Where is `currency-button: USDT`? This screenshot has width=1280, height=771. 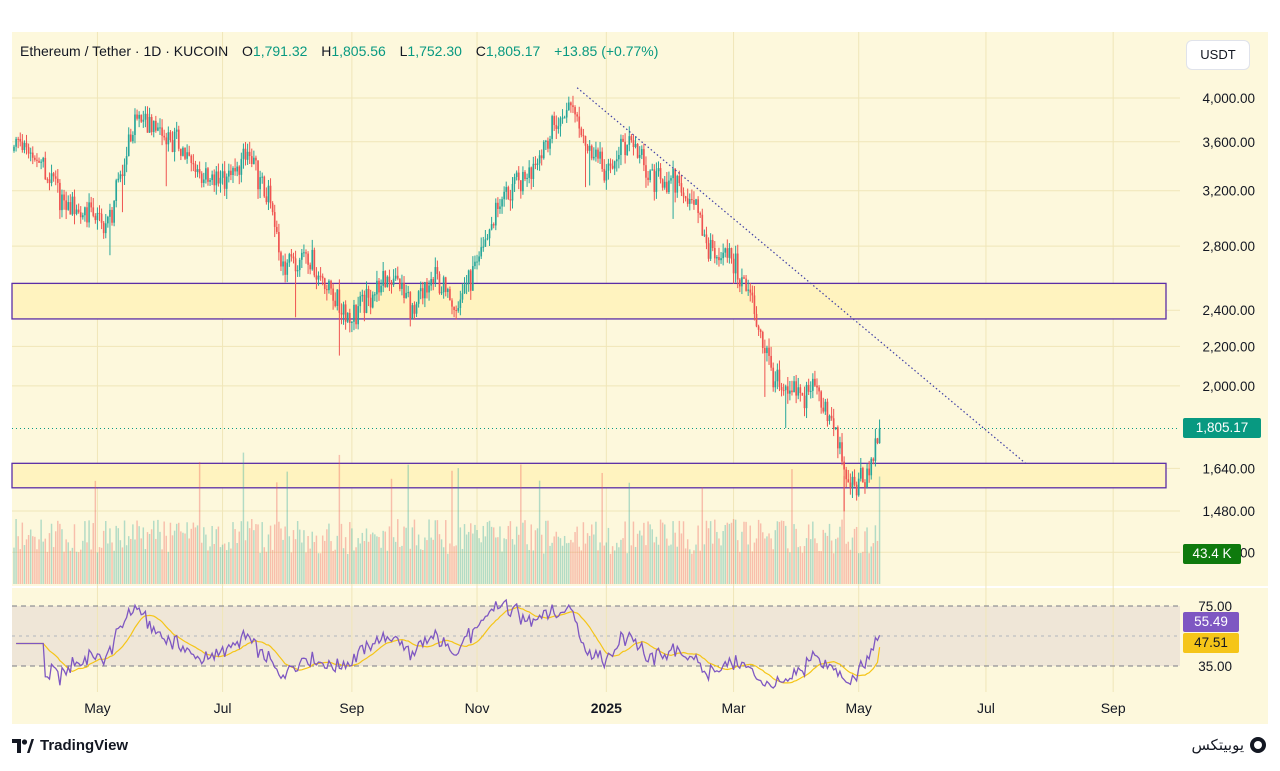
currency-button: USDT is located at coordinates (1218, 55).